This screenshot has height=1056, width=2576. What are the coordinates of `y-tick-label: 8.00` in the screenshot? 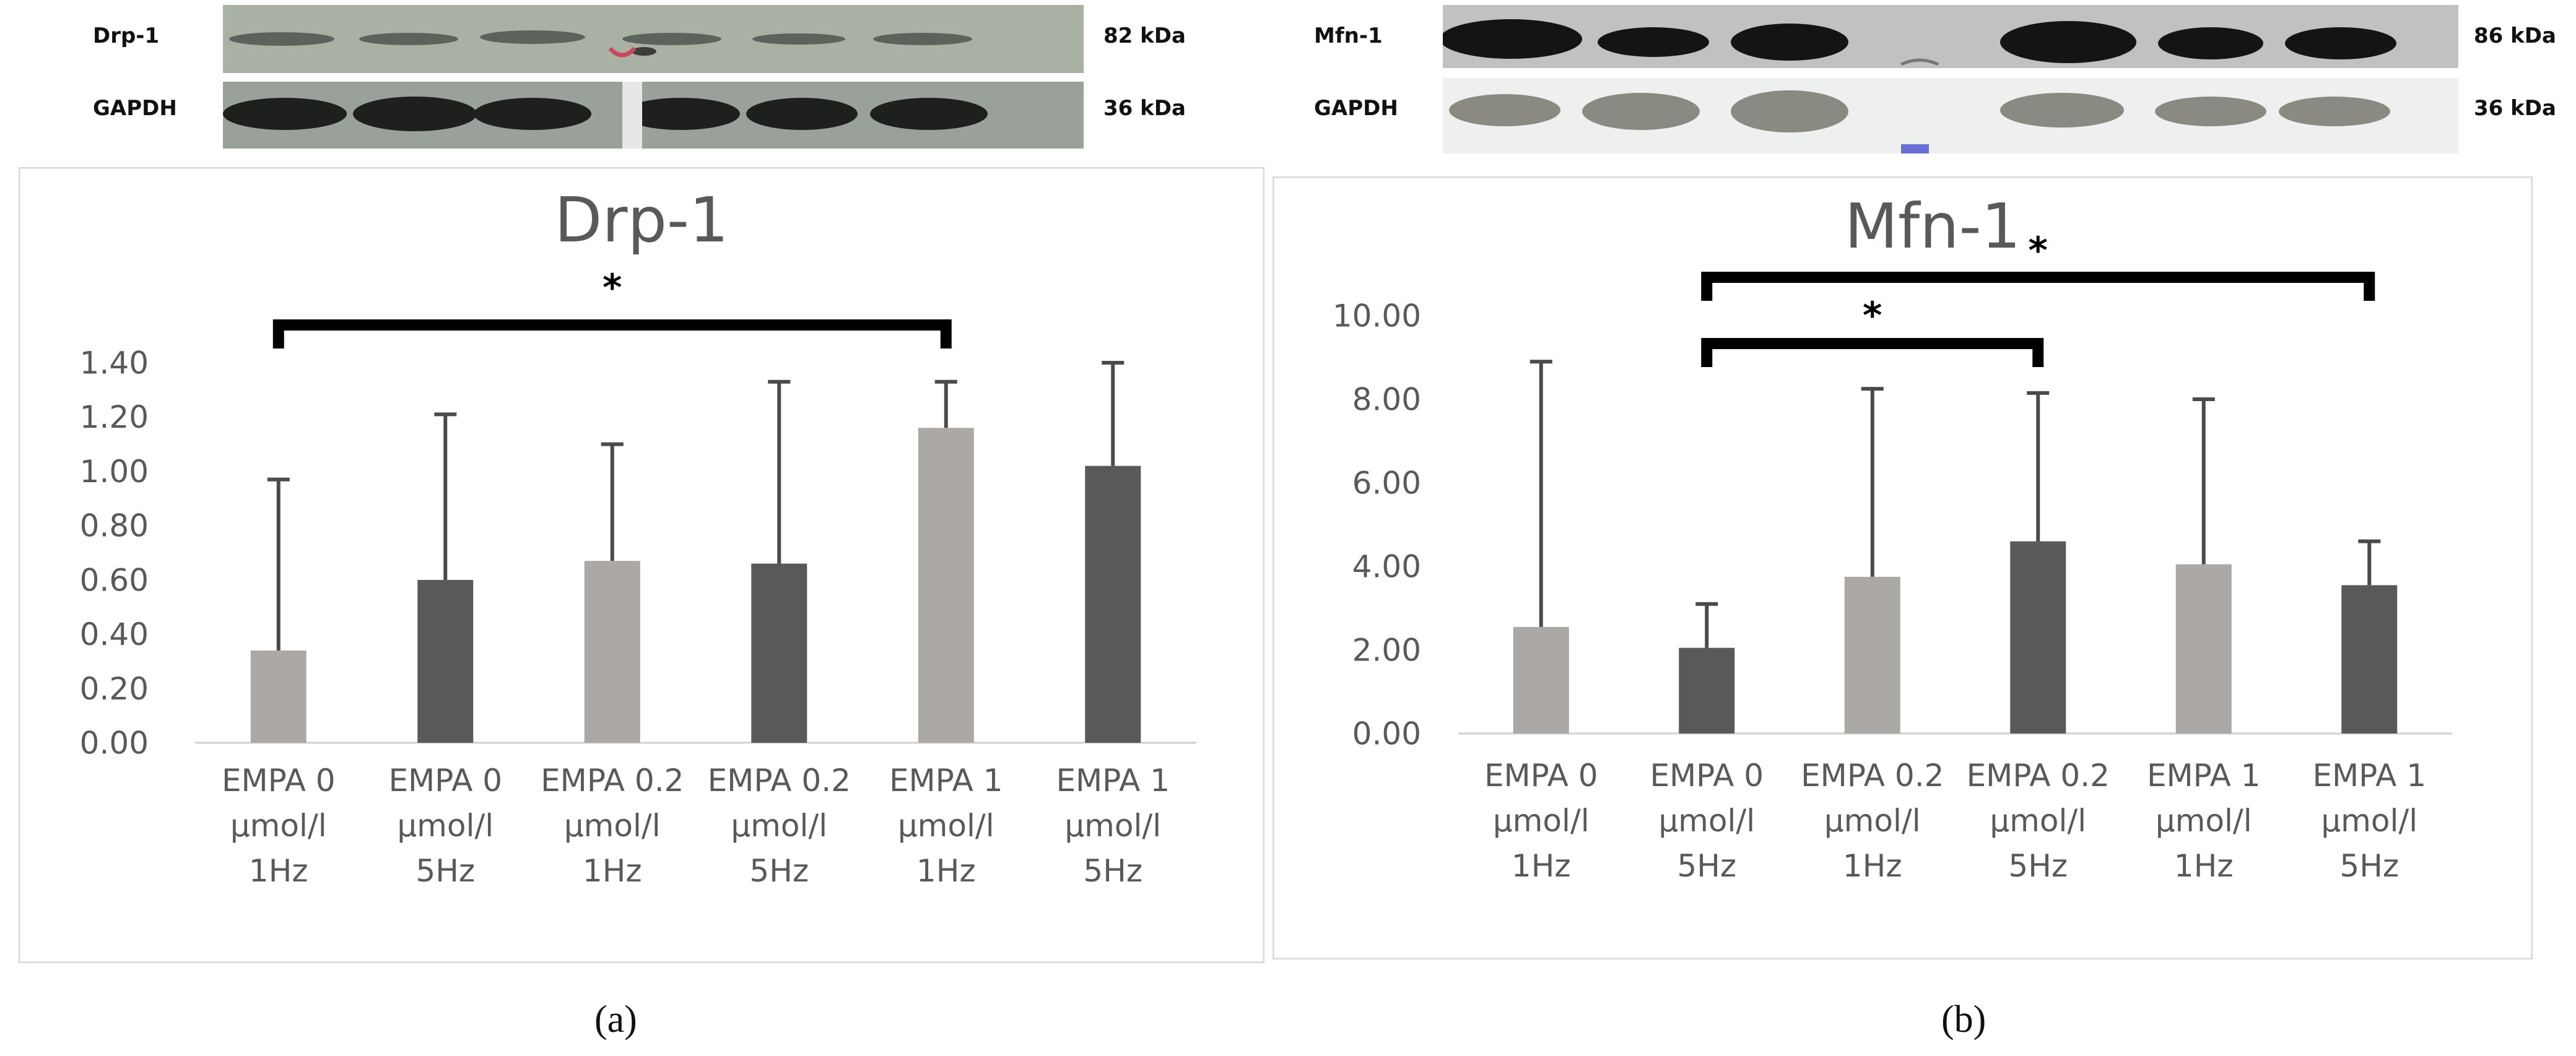 It's located at (1386, 400).